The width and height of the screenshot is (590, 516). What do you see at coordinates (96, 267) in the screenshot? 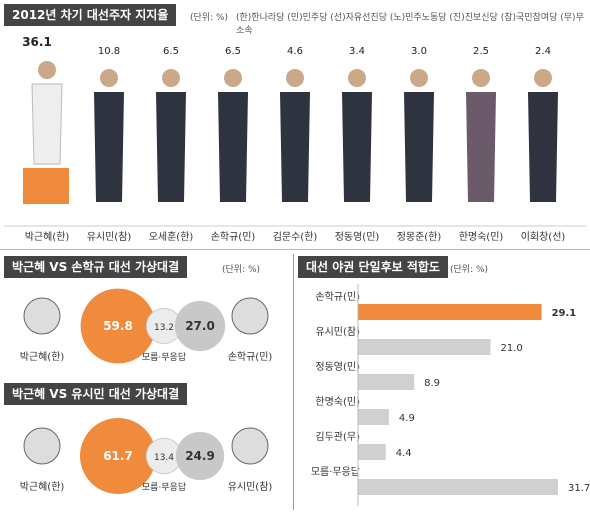
I see `matchup1-title: 박근혜 VS 손학규 대선 가상대결` at bounding box center [96, 267].